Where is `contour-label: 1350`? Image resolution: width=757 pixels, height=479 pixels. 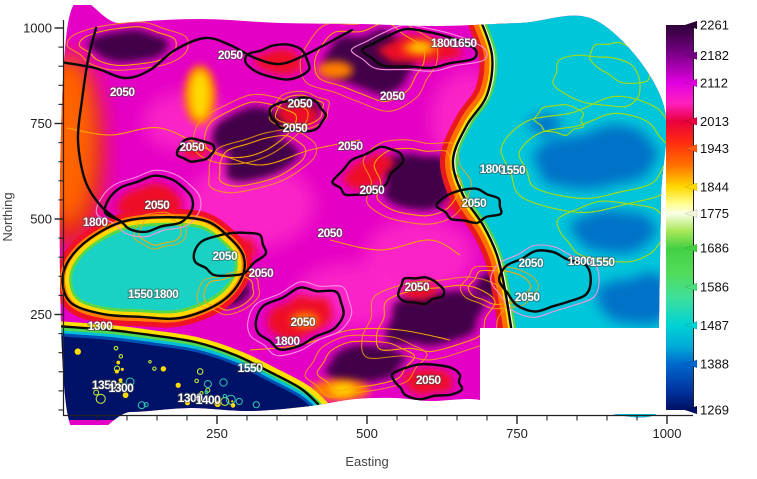
contour-label: 1350 is located at coordinates (105, 385).